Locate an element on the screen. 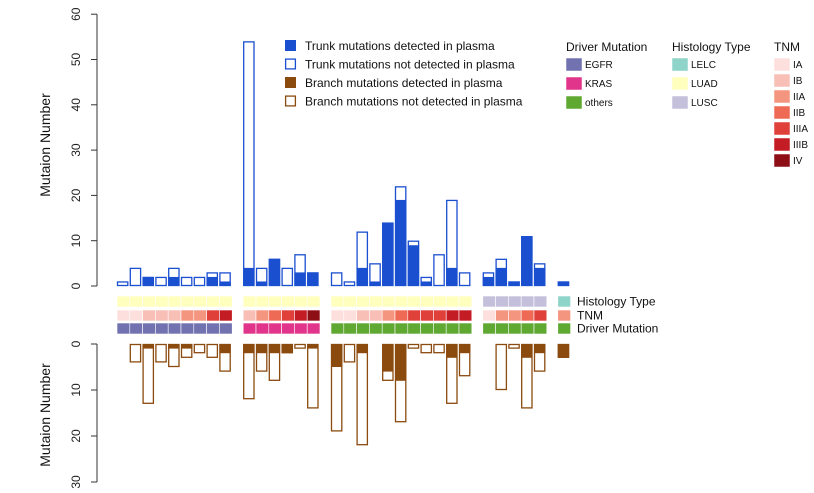 The width and height of the screenshot is (814, 493). top-y-axis: 0 10 20 30 40 50 60 is located at coordinates (83, 148).